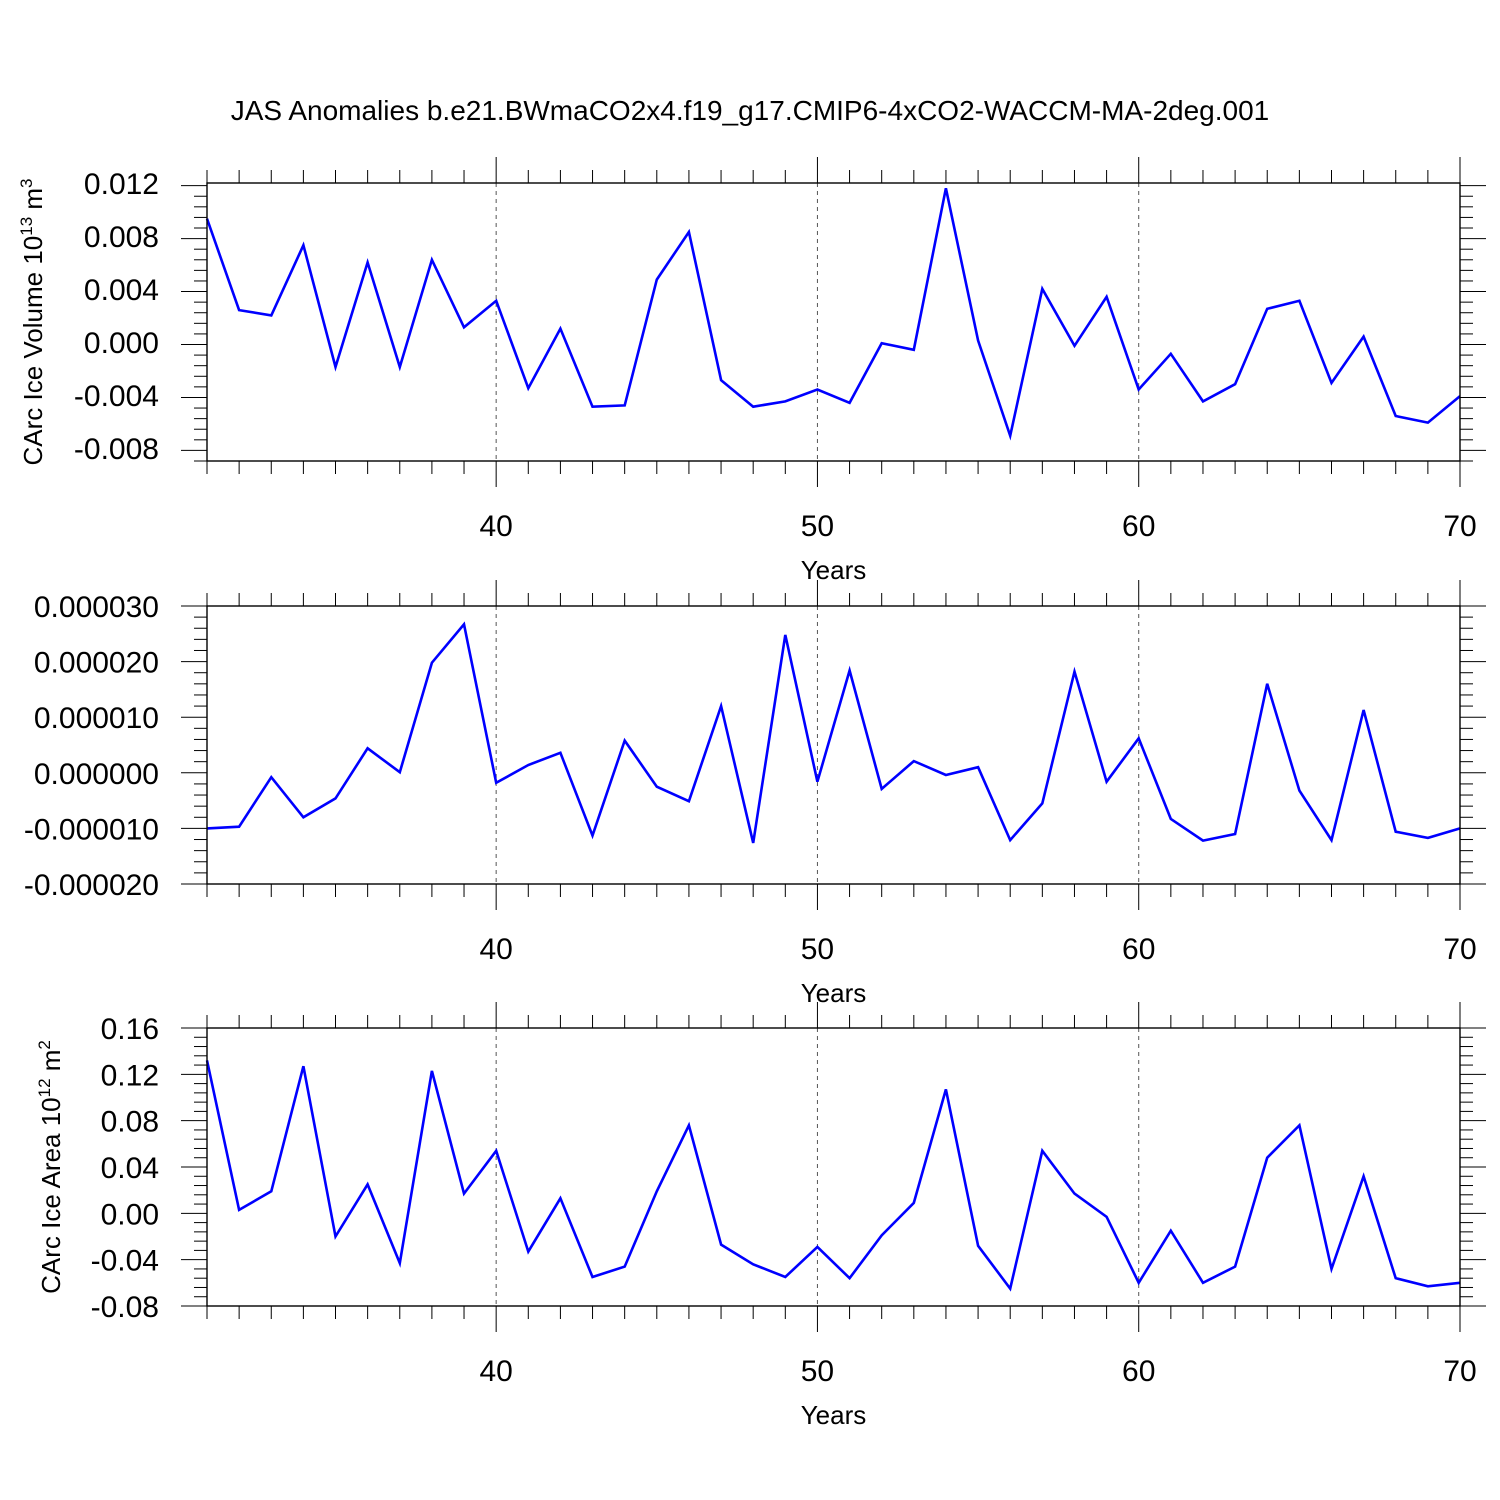 Image resolution: width=1500 pixels, height=1500 pixels. Describe the element at coordinates (130, 1075) in the screenshot. I see `y-tick-label: 0.12` at that location.